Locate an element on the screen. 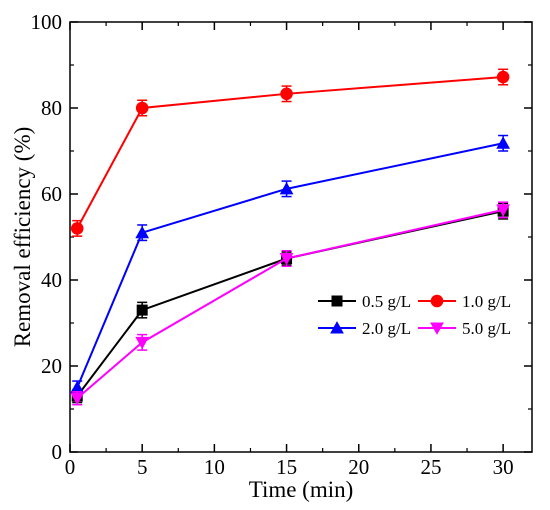  y-tick-label: 100 is located at coordinates (47, 22).